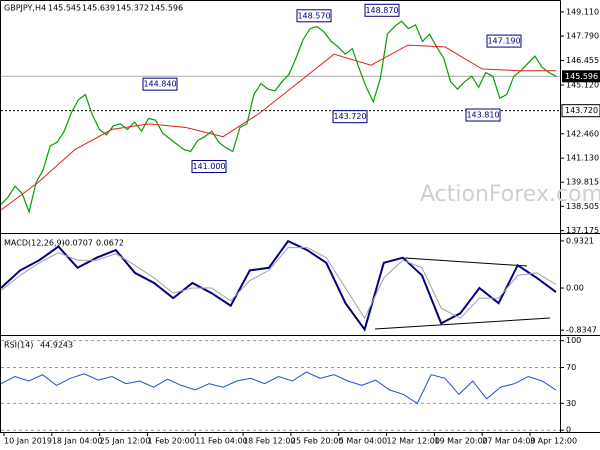 Image resolution: width=600 pixels, height=450 pixels. I want to click on y-tick-label: 139.815, so click(582, 182).